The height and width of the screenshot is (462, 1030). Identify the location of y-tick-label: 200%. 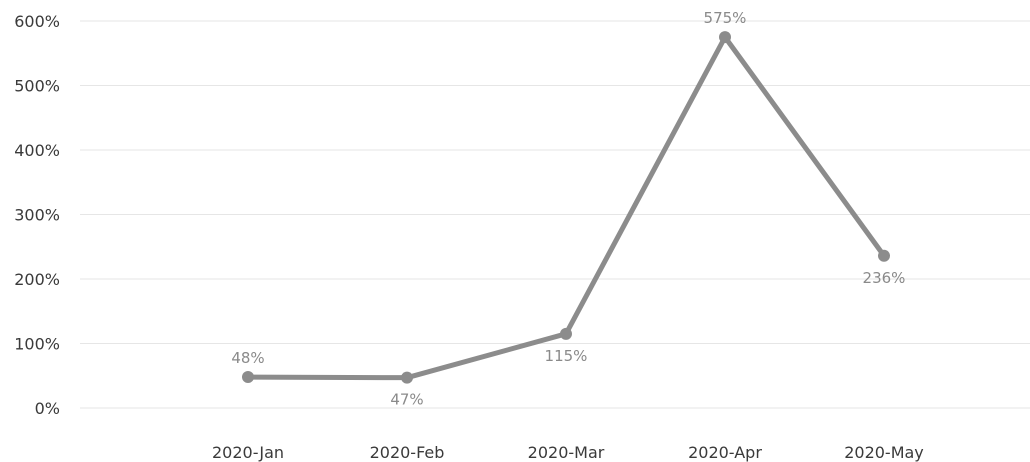
(37, 279).